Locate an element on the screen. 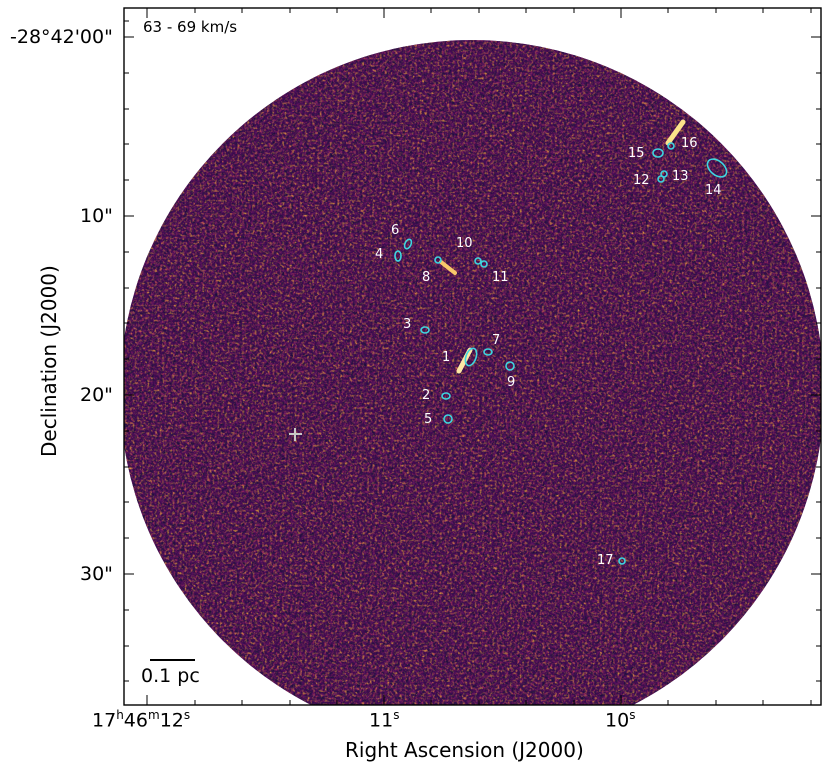  scale-bar is located at coordinates (172, 660).